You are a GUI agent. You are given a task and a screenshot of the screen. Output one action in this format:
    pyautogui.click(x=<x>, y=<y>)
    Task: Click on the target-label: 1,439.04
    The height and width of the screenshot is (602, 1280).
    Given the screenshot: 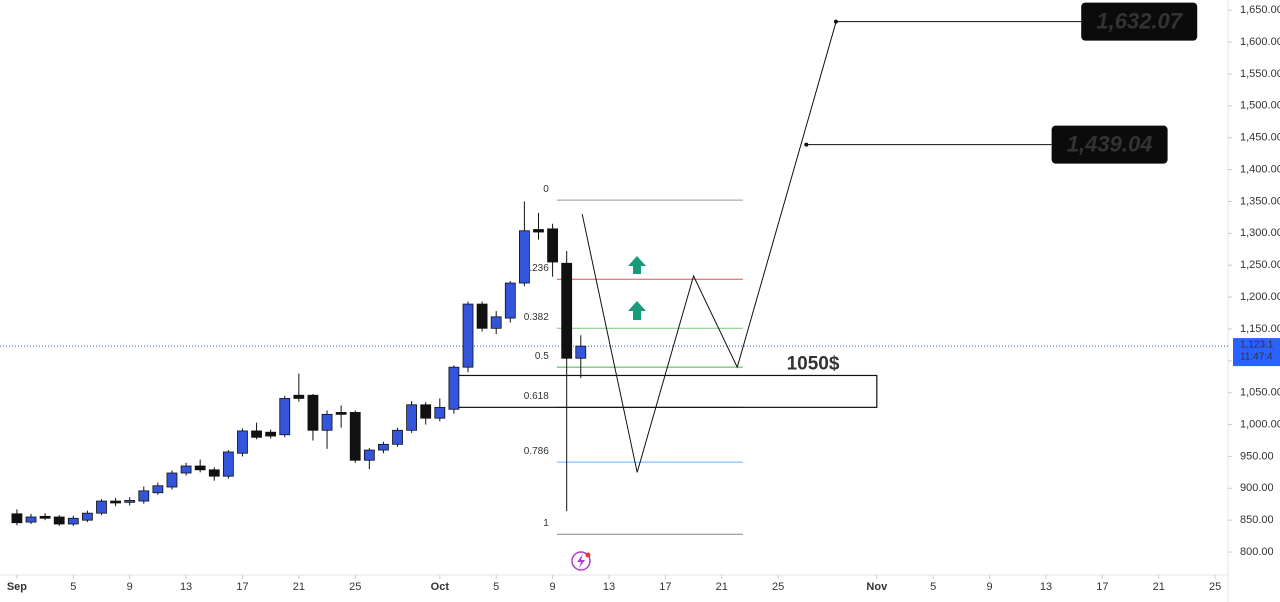 What is the action you would take?
    pyautogui.click(x=1110, y=143)
    